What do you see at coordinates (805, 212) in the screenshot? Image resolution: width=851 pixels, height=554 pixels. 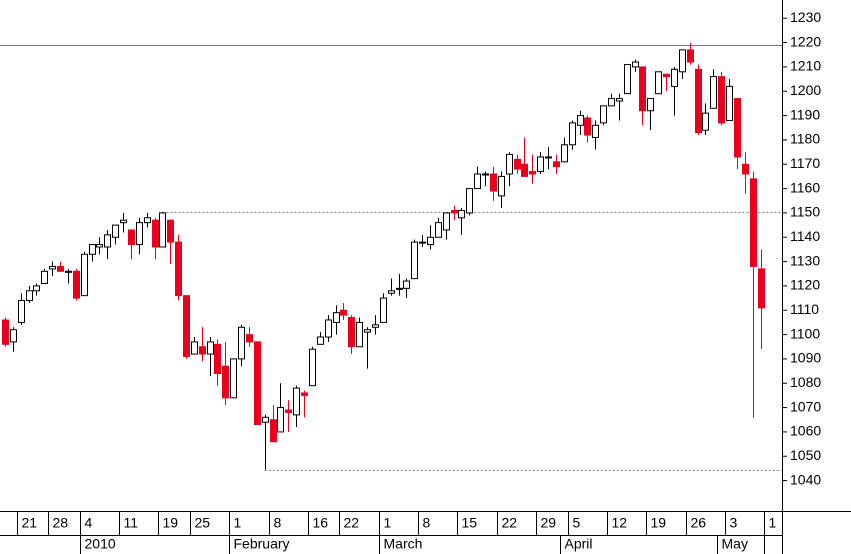 I see `y-tick-label: 1150` at bounding box center [805, 212].